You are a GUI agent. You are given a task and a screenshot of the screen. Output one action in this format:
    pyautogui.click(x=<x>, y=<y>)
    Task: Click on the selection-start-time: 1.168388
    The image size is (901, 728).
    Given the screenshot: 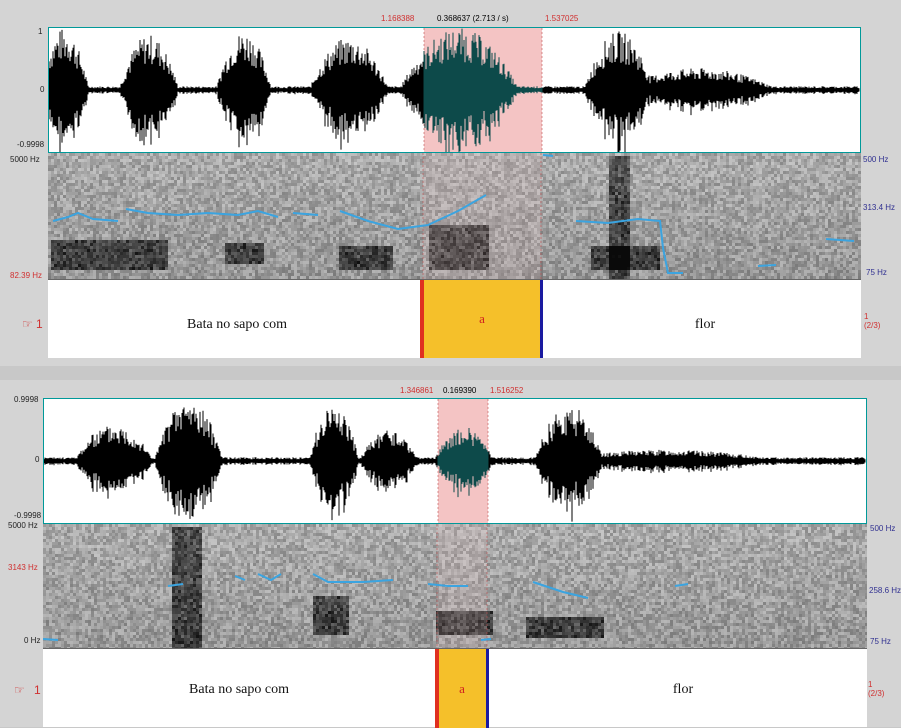 What is the action you would take?
    pyautogui.click(x=397, y=18)
    